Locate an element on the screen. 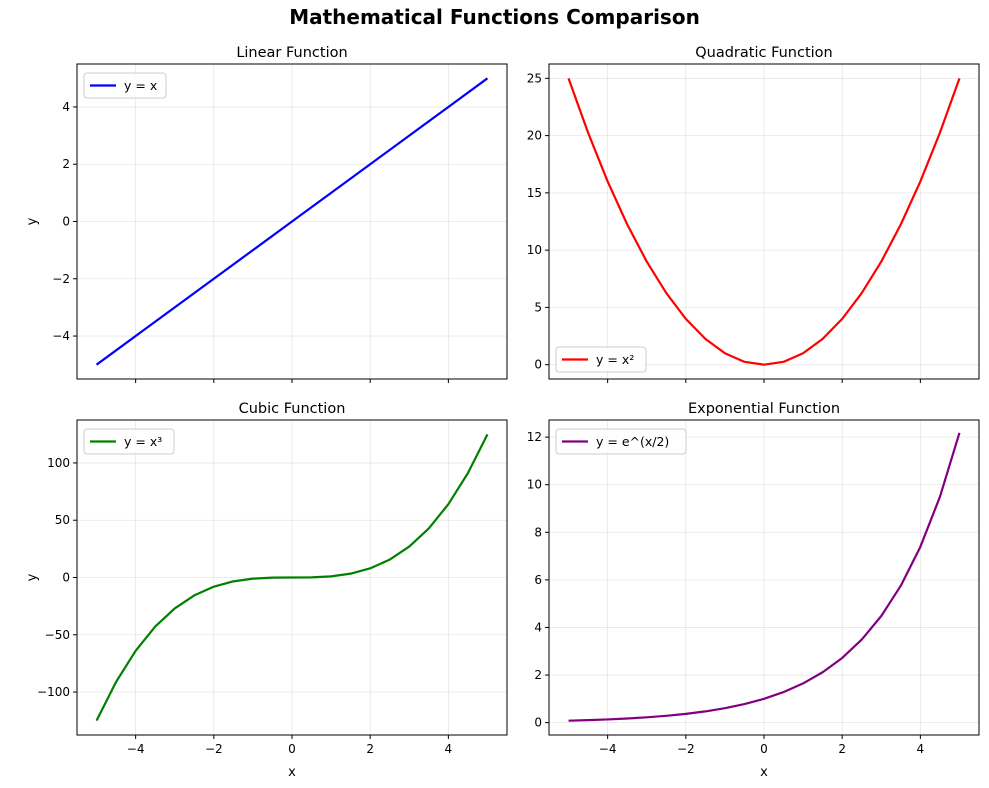 The width and height of the screenshot is (989, 788). cubic-xtick-label: −2 is located at coordinates (214, 749).